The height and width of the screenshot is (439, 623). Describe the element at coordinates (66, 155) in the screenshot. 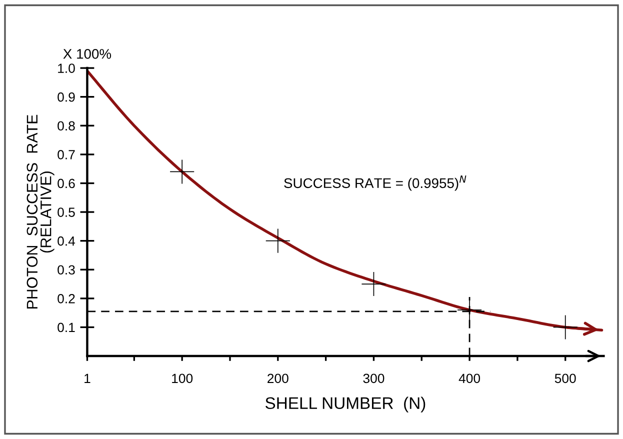

I see `y-tick-label: 0.7` at that location.